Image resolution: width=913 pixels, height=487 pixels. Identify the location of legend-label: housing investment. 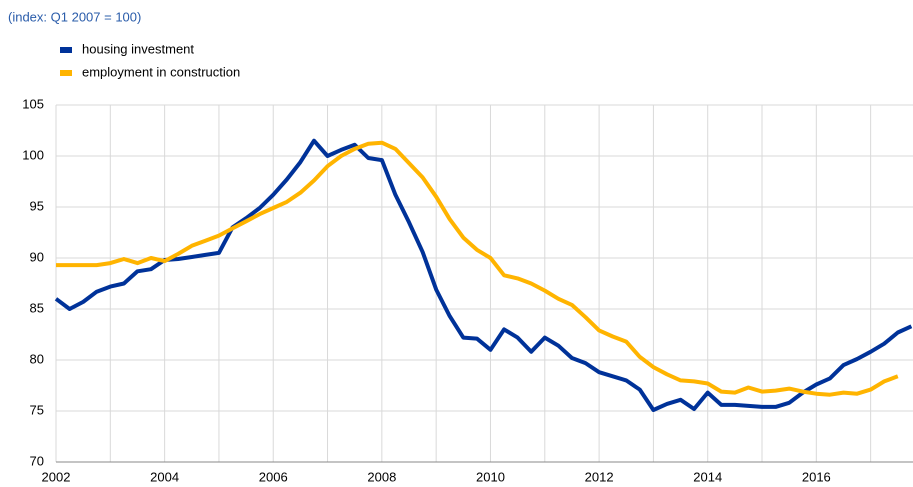
(138, 48).